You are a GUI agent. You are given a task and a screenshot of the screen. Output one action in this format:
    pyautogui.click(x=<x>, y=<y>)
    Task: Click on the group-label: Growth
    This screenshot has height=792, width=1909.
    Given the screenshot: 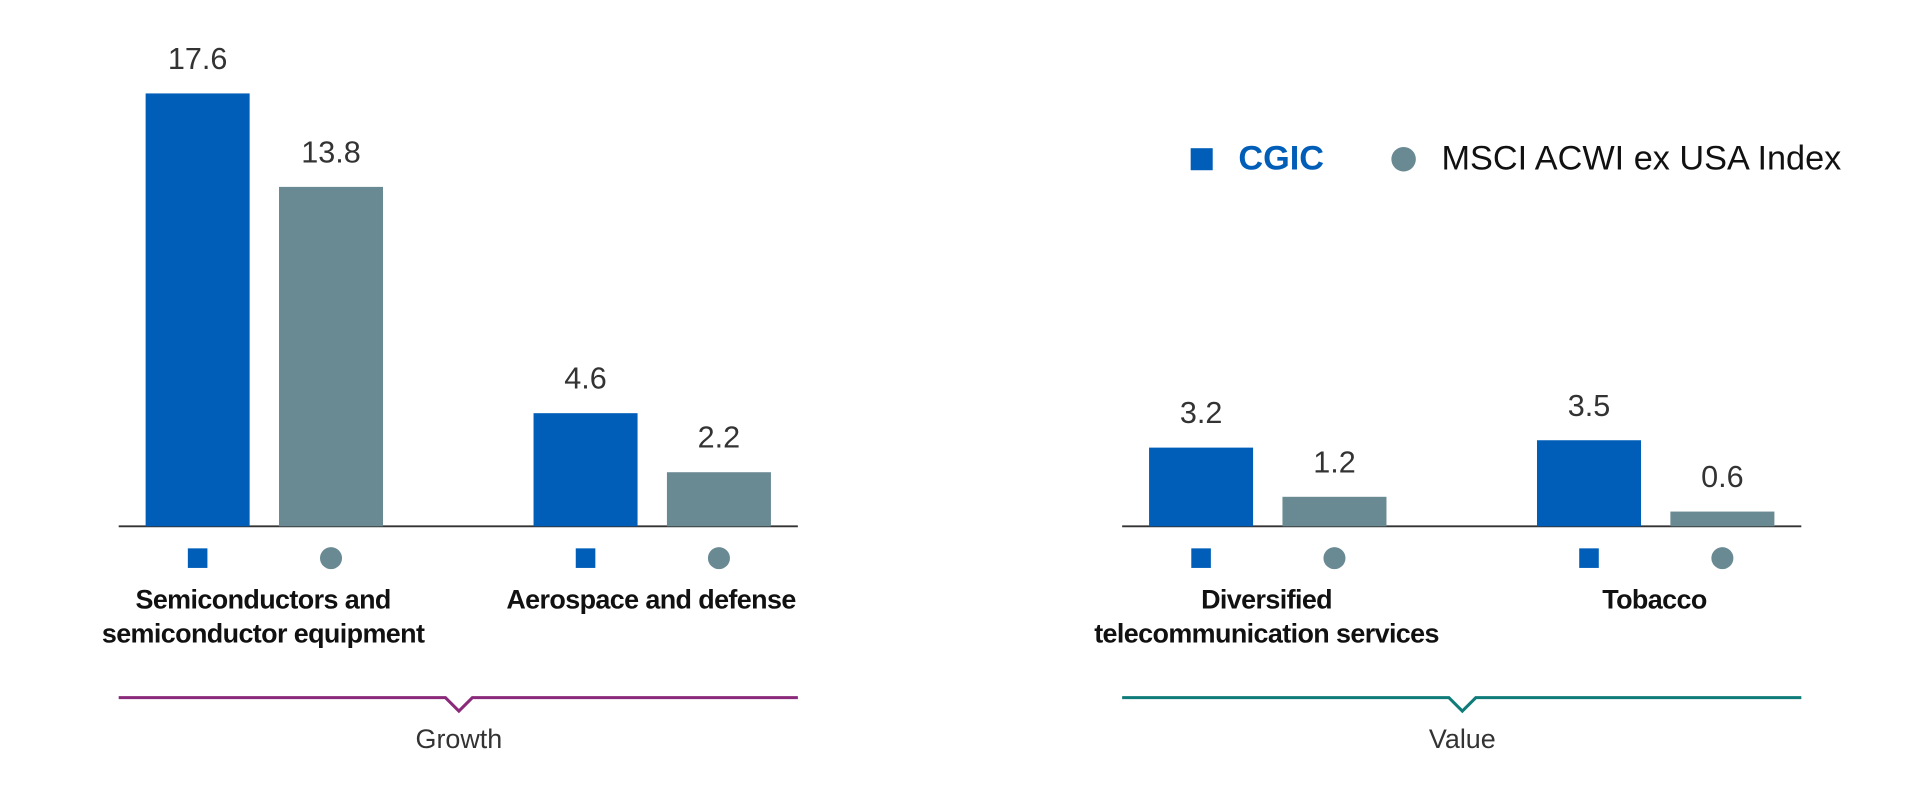 What is the action you would take?
    pyautogui.click(x=459, y=739)
    